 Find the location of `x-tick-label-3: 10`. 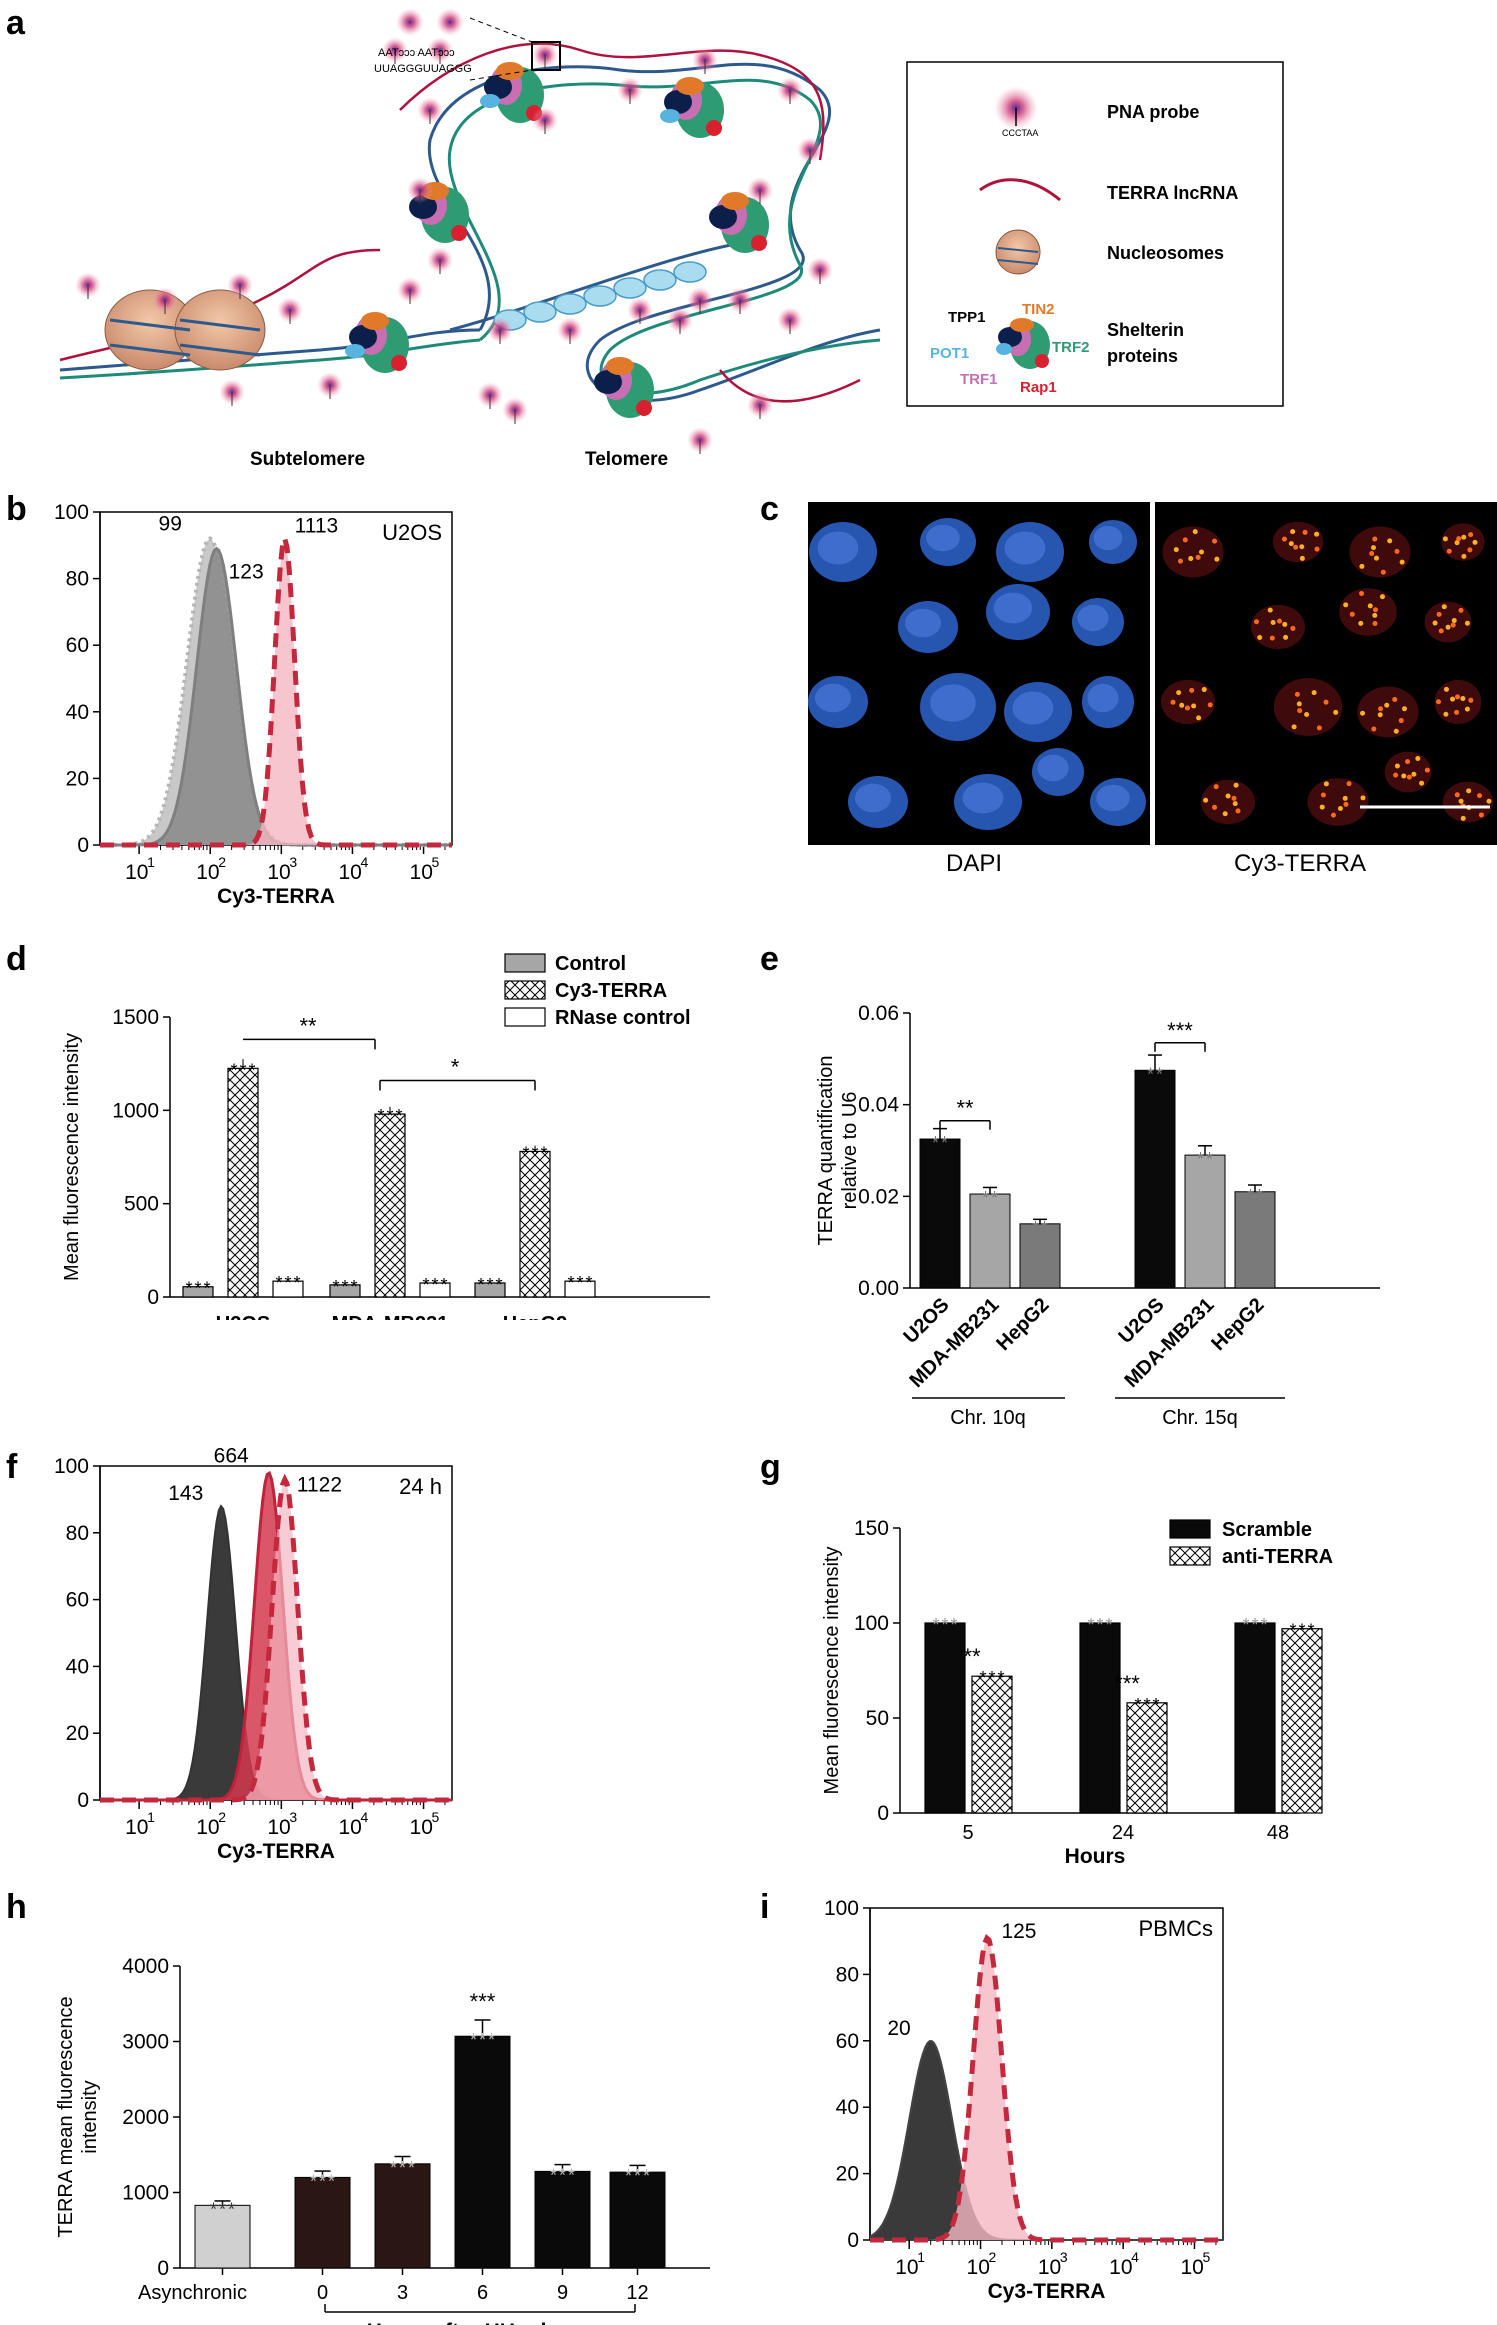

x-tick-label-3: 10 is located at coordinates (1120, 2267).